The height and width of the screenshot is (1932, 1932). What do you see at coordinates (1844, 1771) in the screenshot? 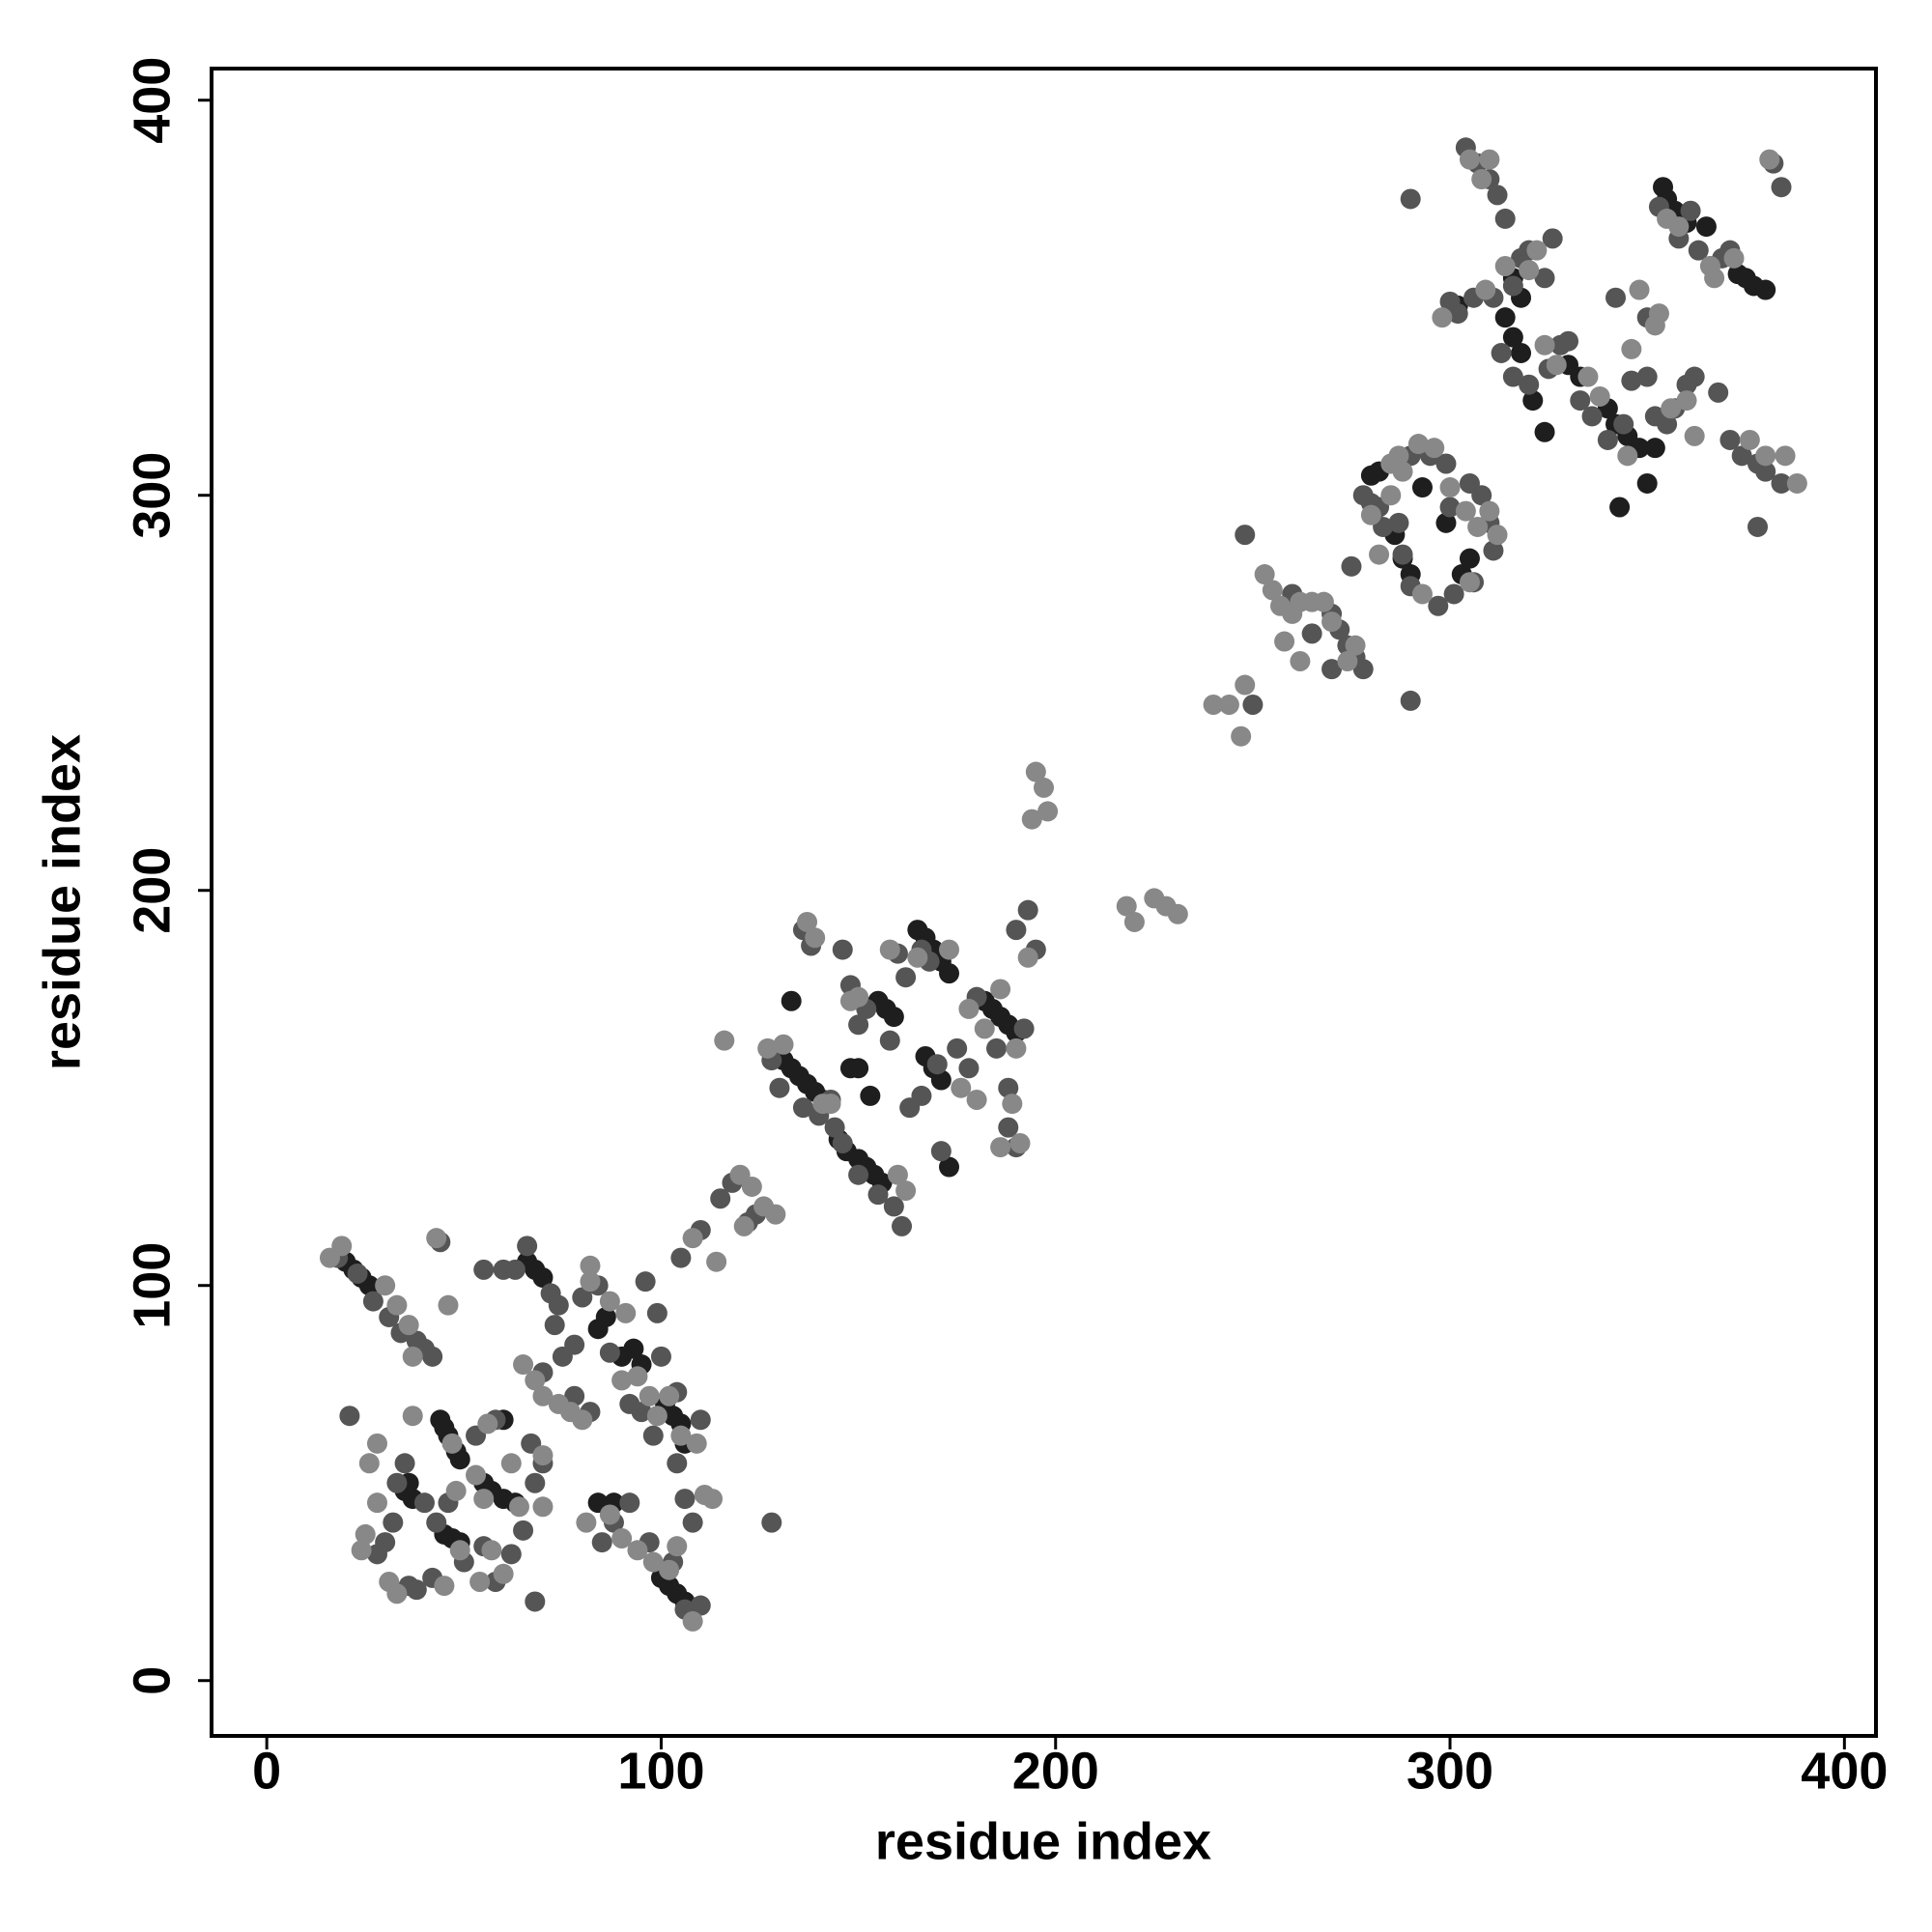
I see `x-tick-label: 400` at bounding box center [1844, 1771].